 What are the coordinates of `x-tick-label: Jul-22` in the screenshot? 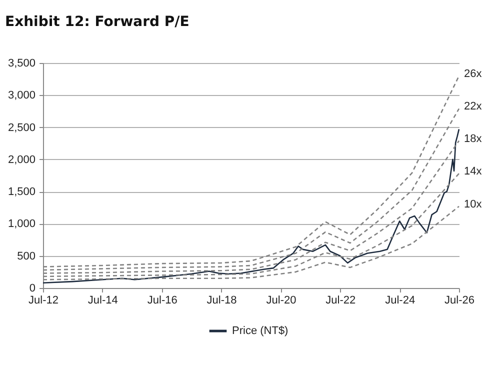 It's located at (341, 300).